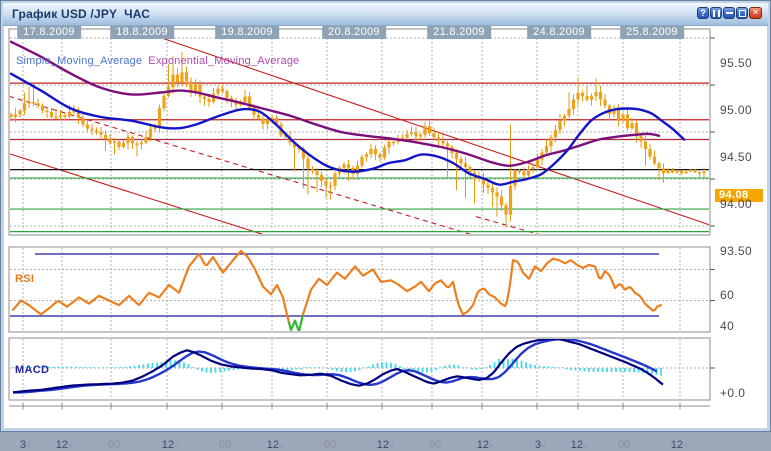 This screenshot has height=451, width=771. What do you see at coordinates (247, 32) in the screenshot?
I see `date-badge: 19.8.2009` at bounding box center [247, 32].